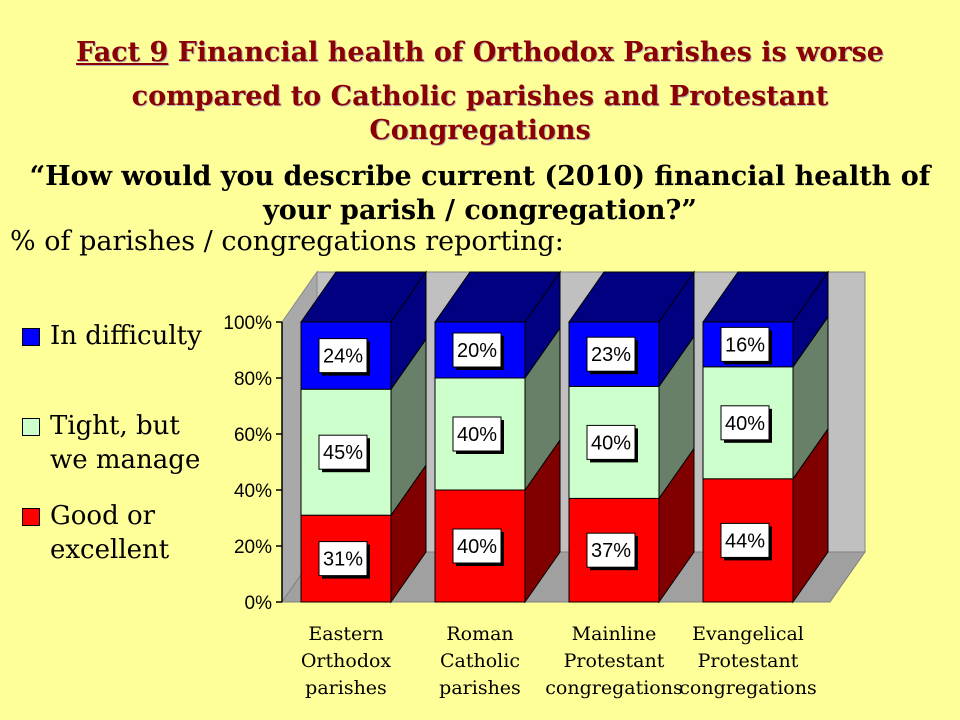 Image resolution: width=960 pixels, height=720 pixels. I want to click on category-label: Eastern, so click(345, 634).